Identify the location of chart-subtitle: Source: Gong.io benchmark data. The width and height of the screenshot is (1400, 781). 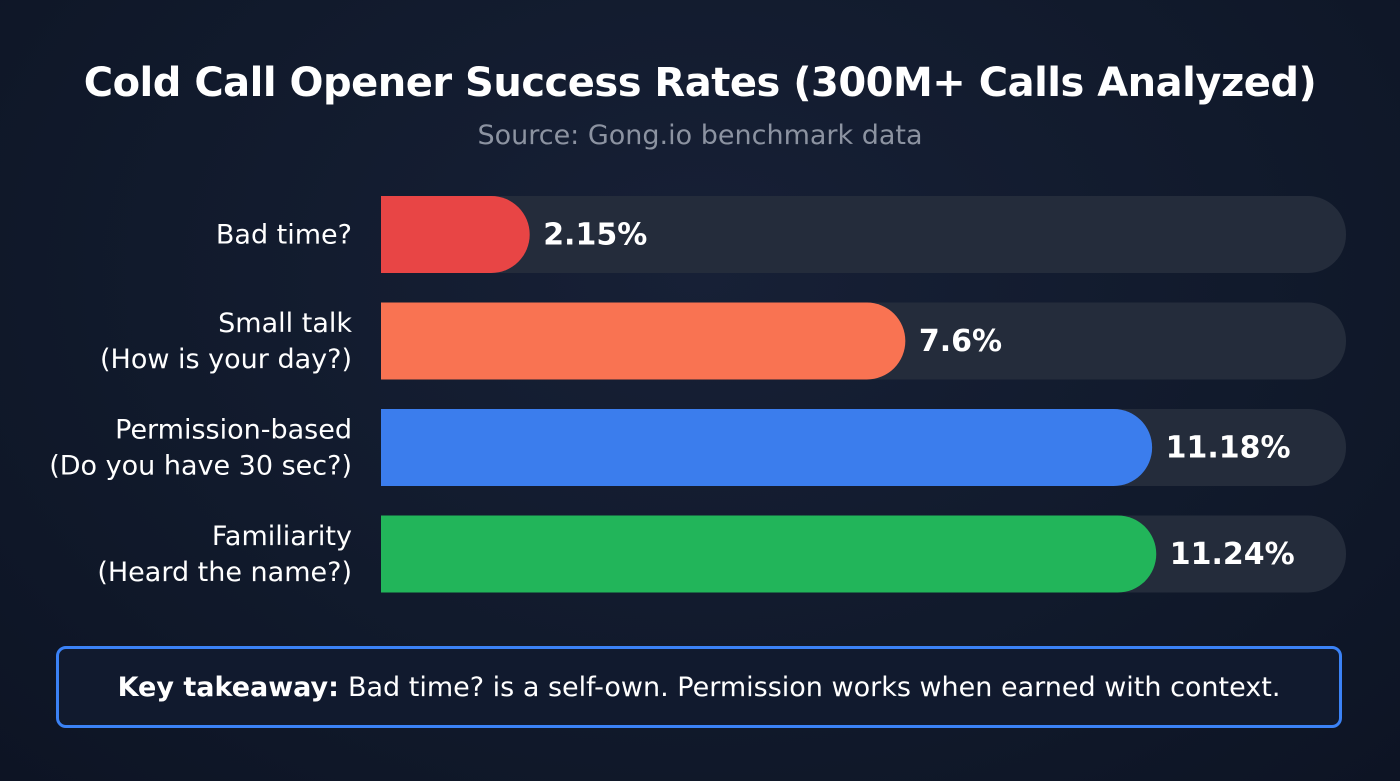
(700, 135).